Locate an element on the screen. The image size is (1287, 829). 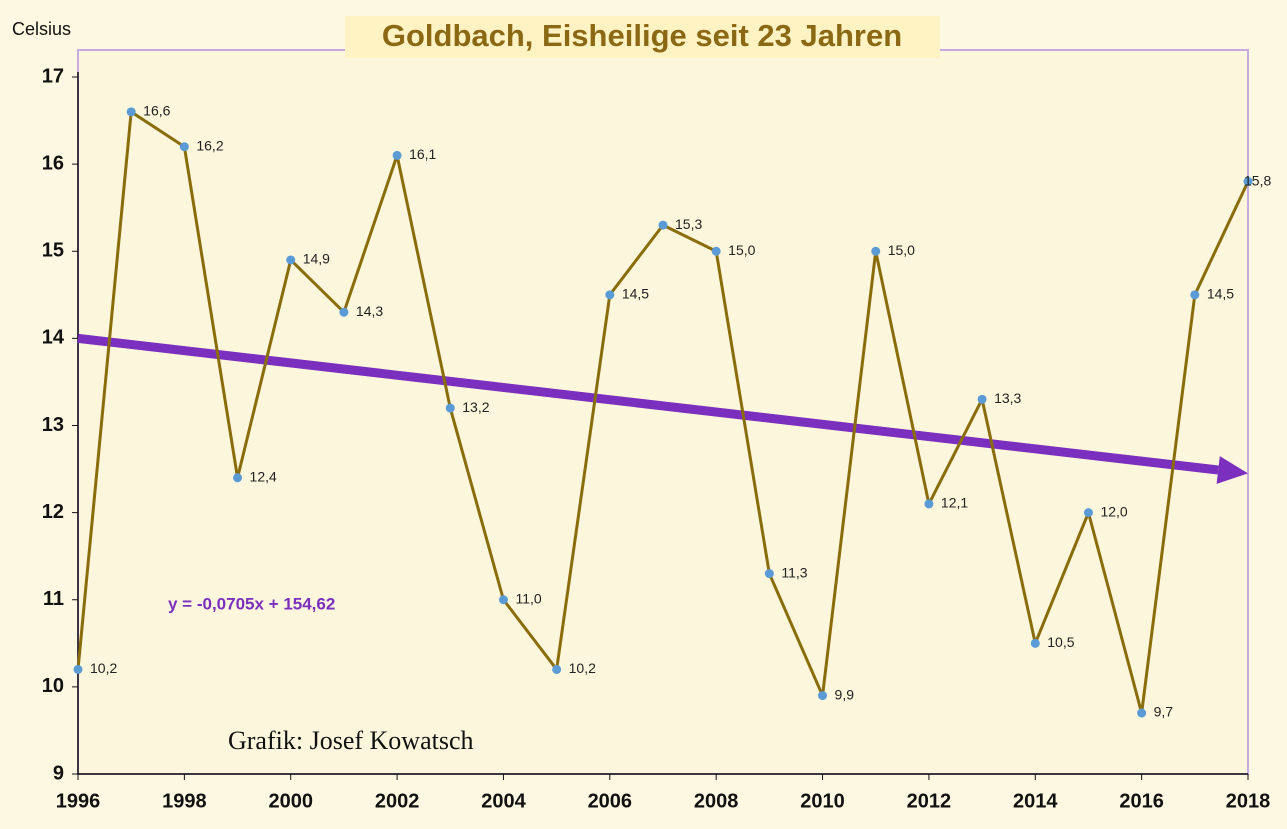
x-tick-label: 2002 is located at coordinates (397, 801).